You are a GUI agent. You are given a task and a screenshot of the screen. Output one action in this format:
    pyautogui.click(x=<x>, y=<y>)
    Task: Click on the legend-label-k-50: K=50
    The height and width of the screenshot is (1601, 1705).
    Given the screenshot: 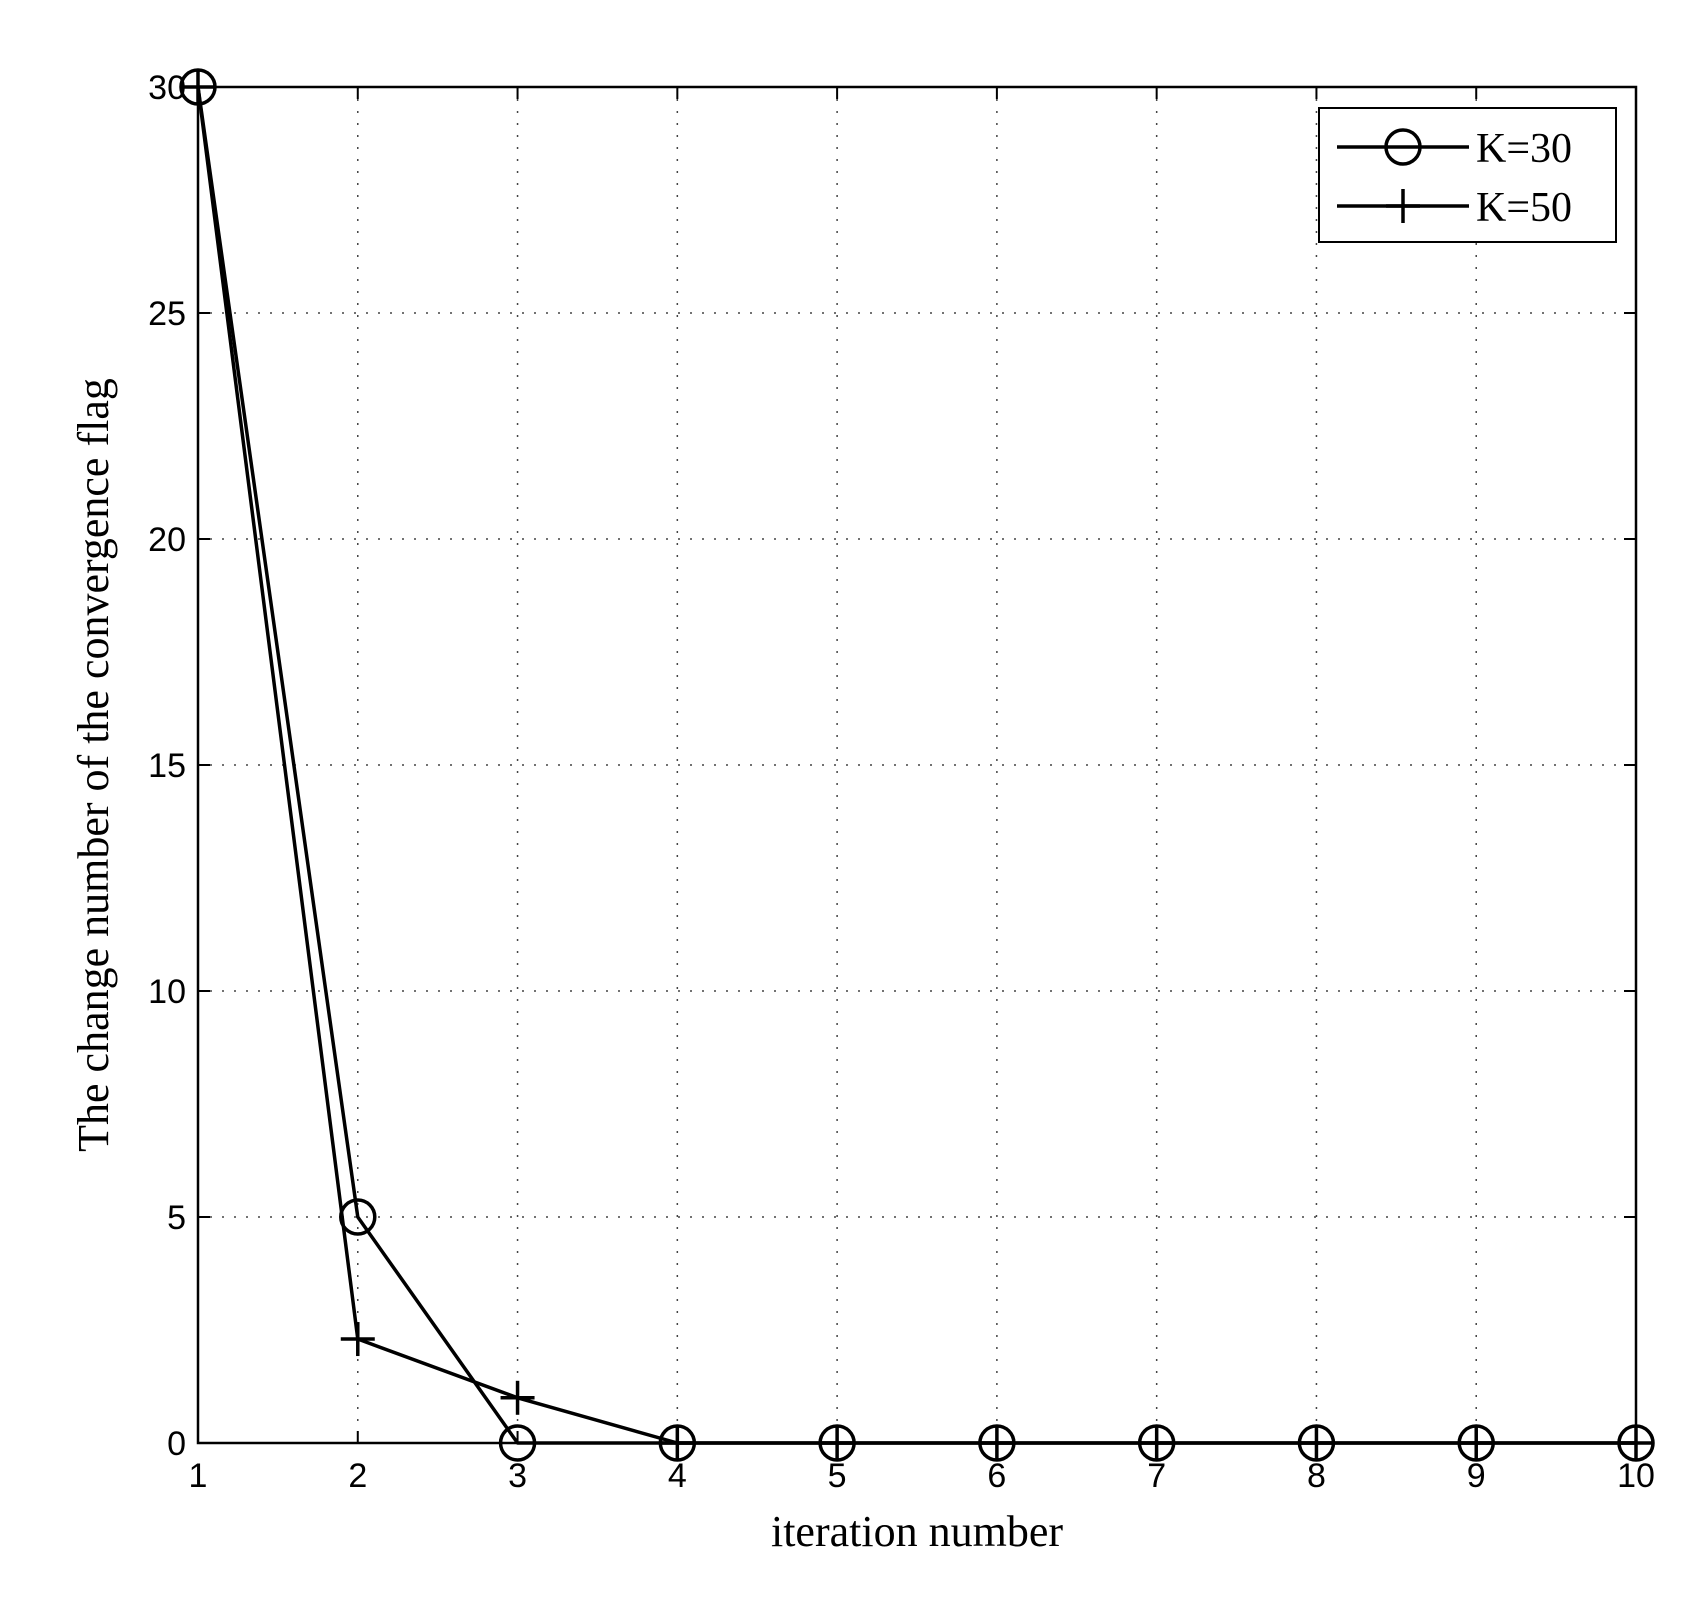 What is the action you would take?
    pyautogui.click(x=1524, y=208)
    